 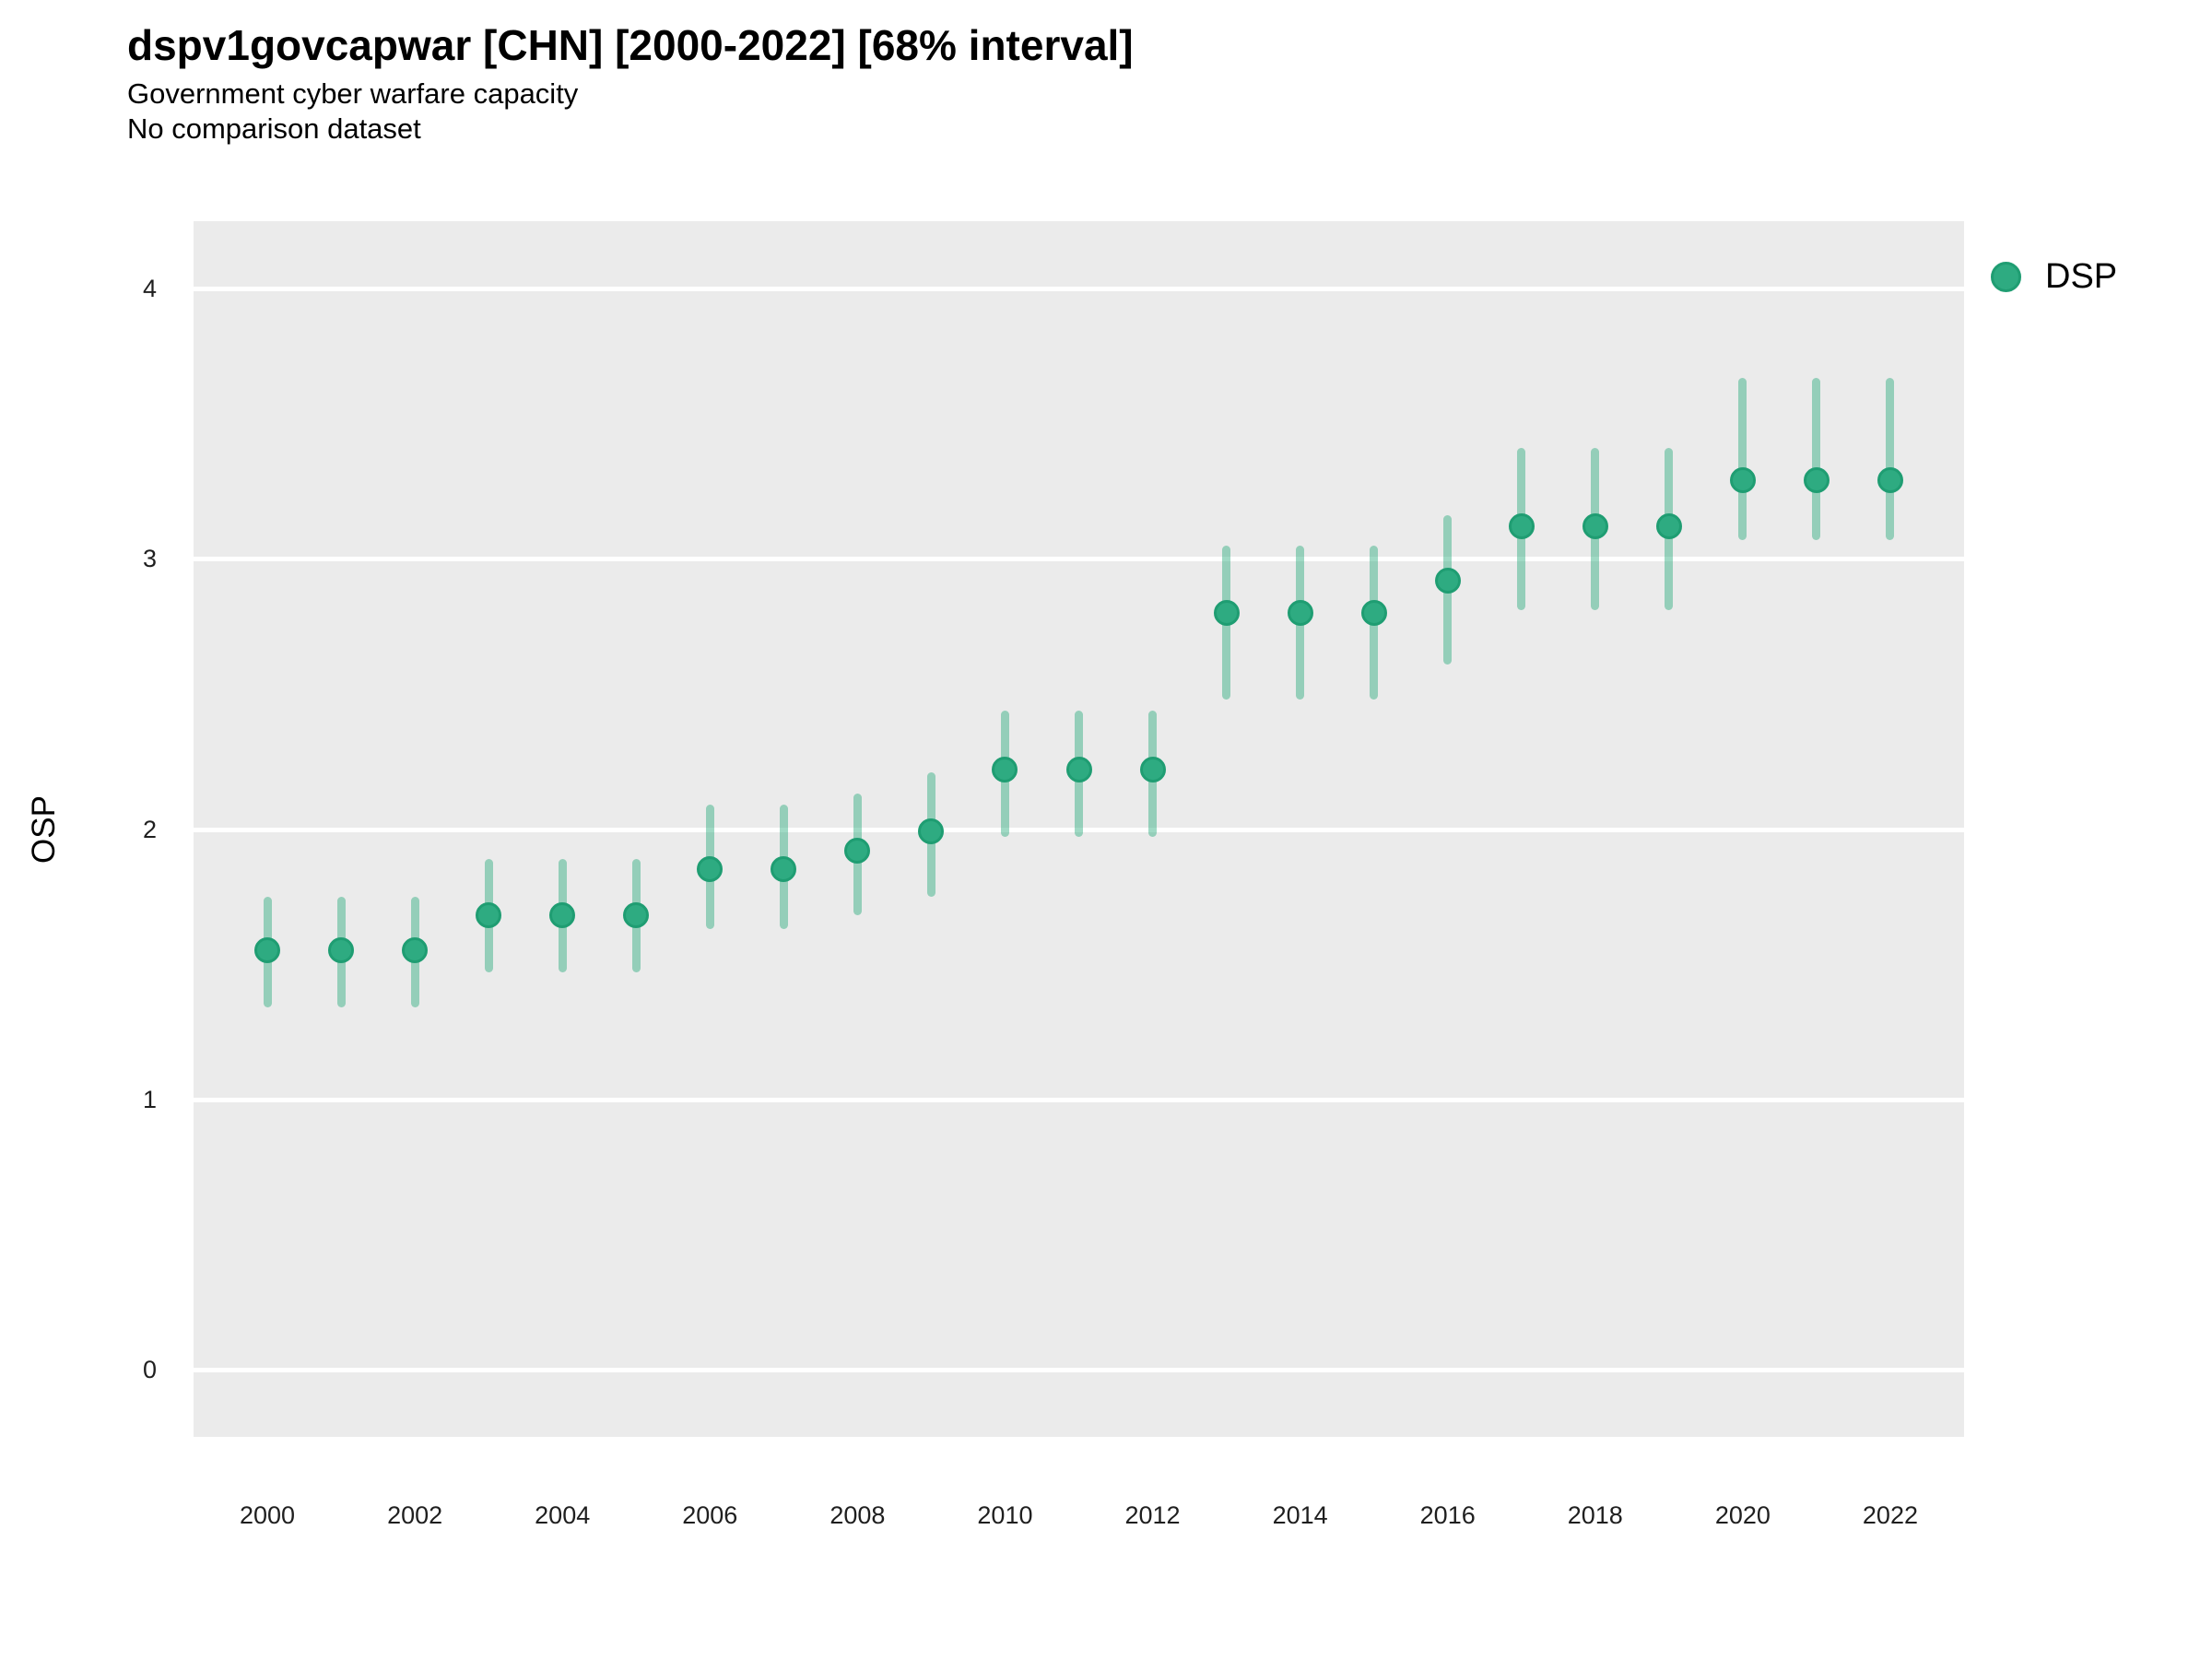 What do you see at coordinates (2081, 276) in the screenshot?
I see `legend-label: DSP` at bounding box center [2081, 276].